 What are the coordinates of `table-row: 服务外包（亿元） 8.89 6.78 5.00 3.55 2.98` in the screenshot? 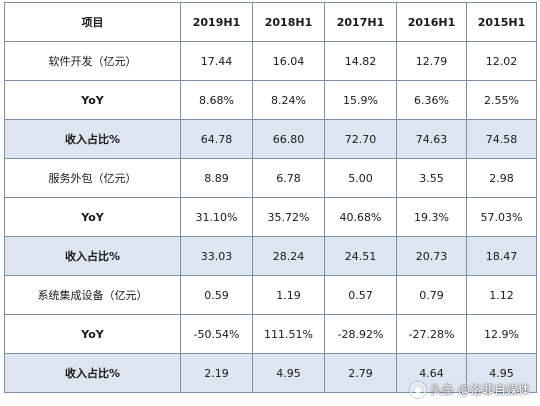 It's located at (270, 178).